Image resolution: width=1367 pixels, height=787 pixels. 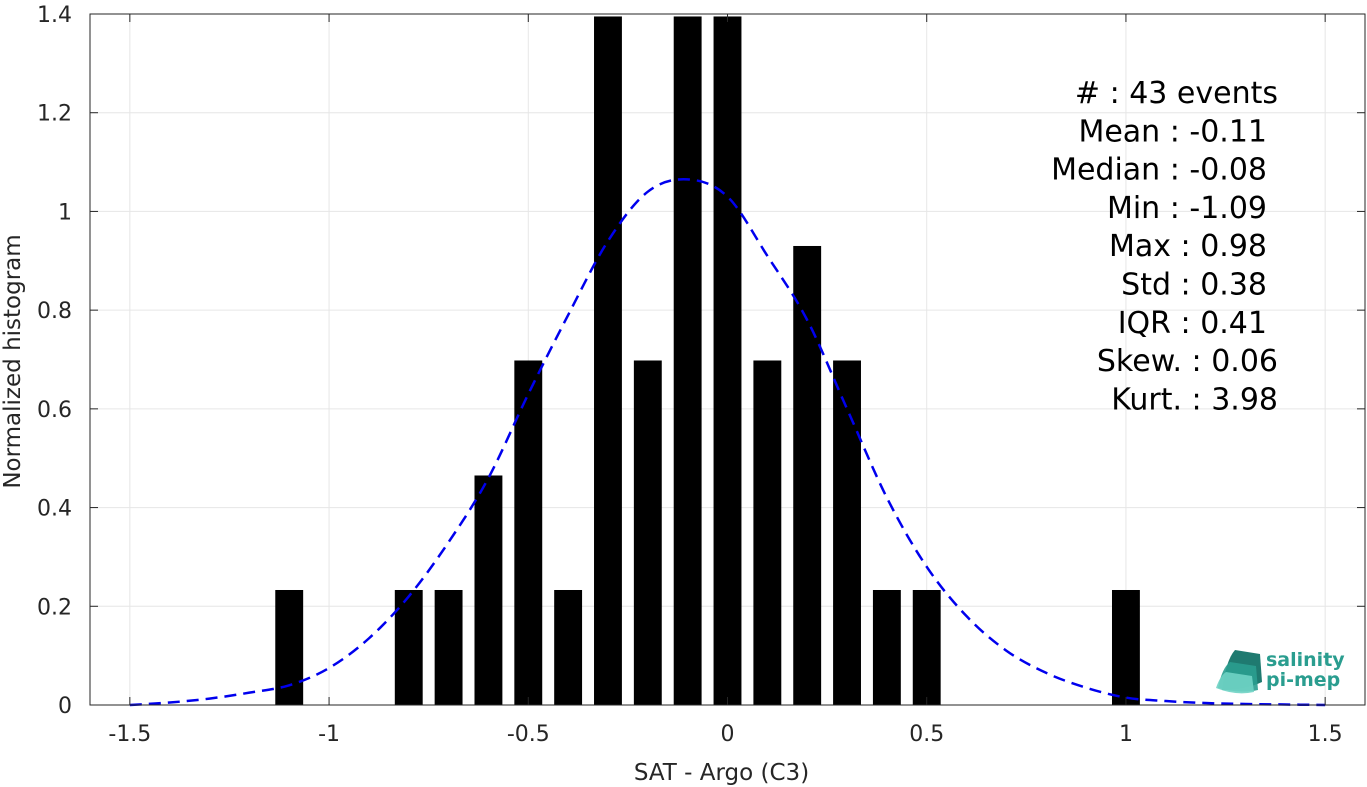 What do you see at coordinates (54, 410) in the screenshot?
I see `y-tick-label: 0.6` at bounding box center [54, 410].